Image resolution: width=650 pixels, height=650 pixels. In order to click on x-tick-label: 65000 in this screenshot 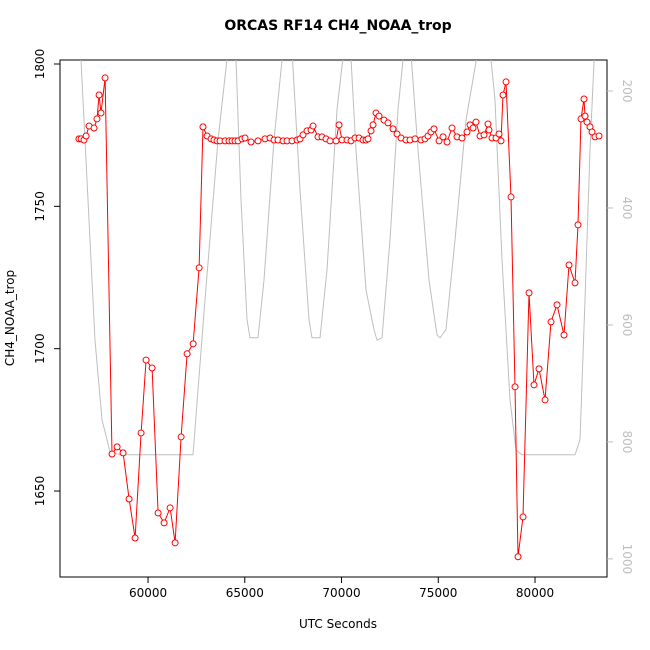, I will do `click(245, 593)`.